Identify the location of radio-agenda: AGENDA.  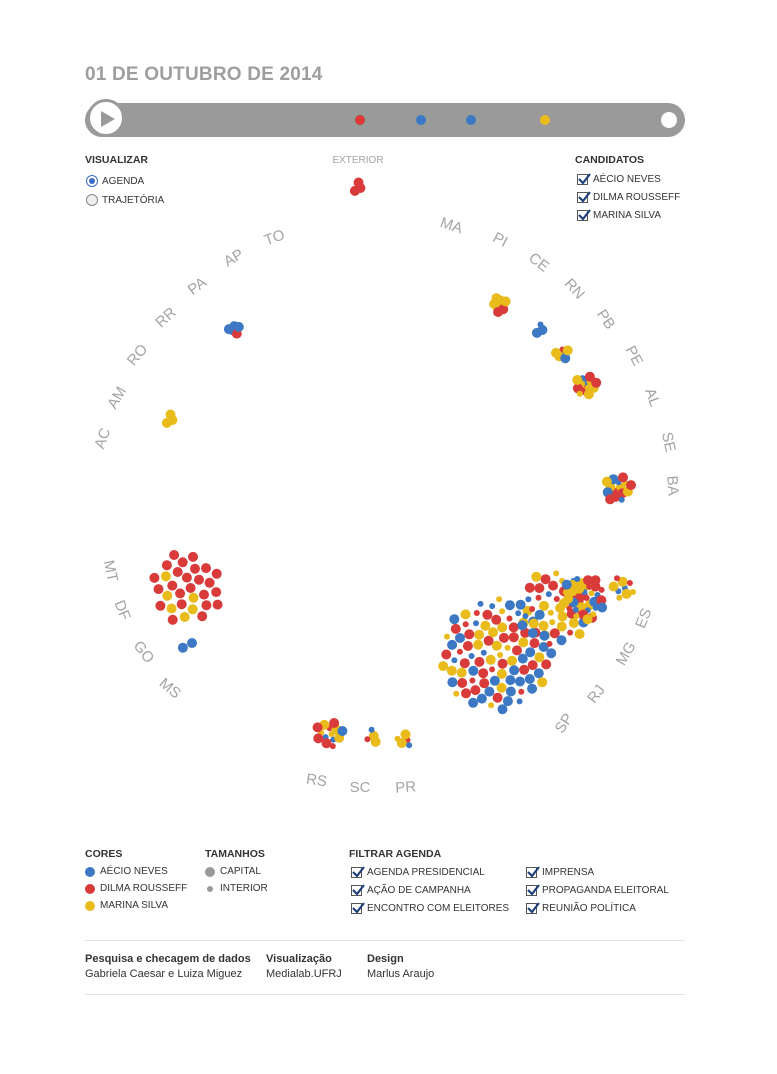
(115, 181).